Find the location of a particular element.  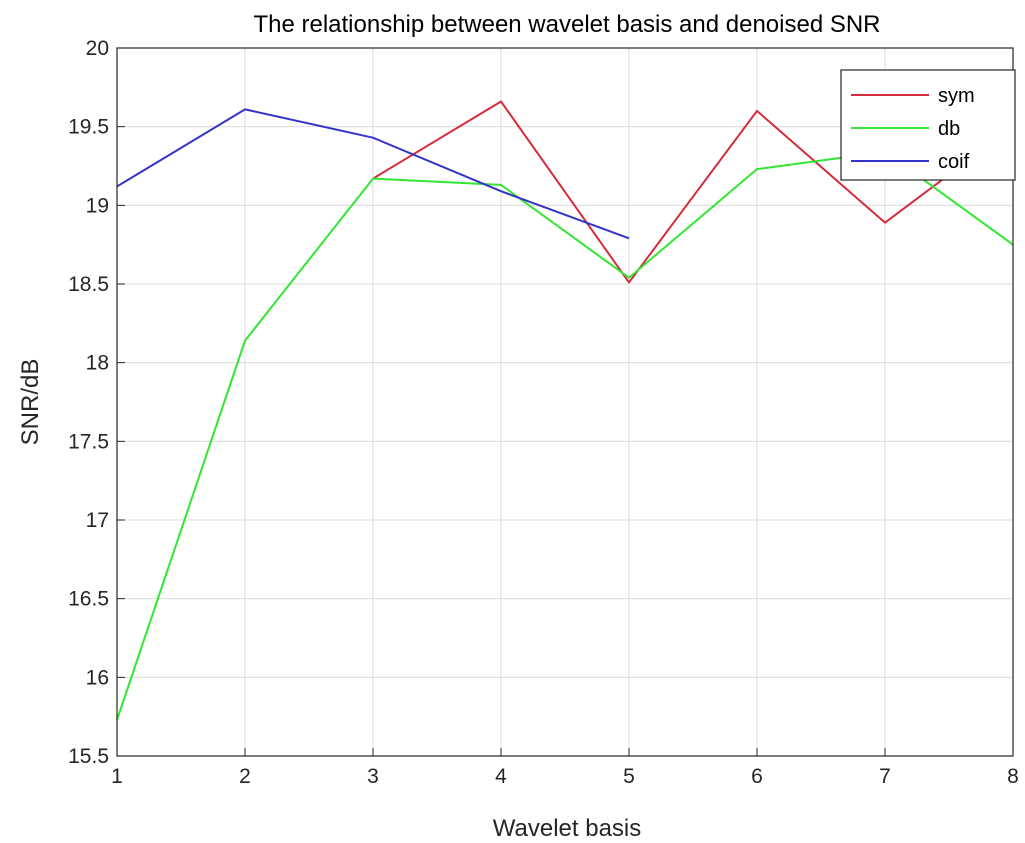

y-axis-label: SNR/dB is located at coordinates (30, 402).